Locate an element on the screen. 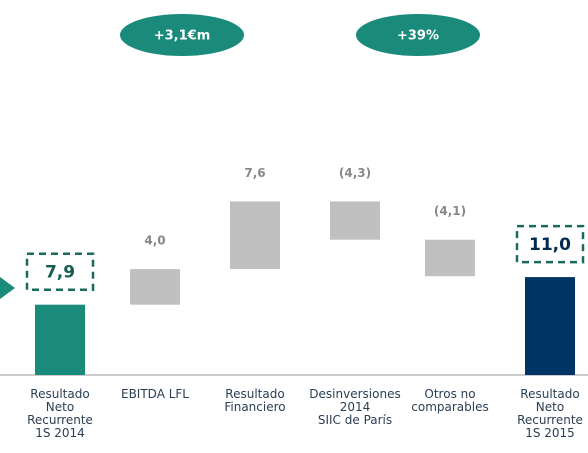 The image size is (588, 453). x-tick-label: Resultado Financiero is located at coordinates (255, 400).